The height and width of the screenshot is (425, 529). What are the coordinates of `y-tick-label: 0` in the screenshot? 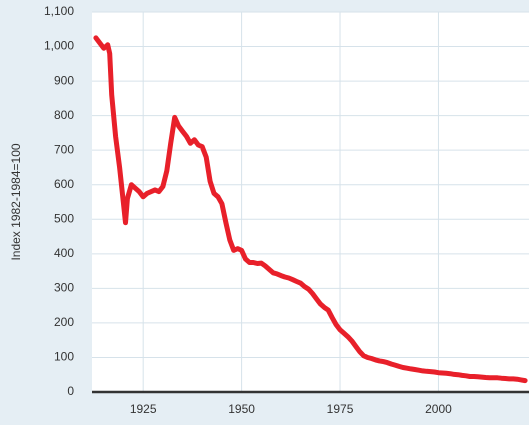 It's located at (70, 391).